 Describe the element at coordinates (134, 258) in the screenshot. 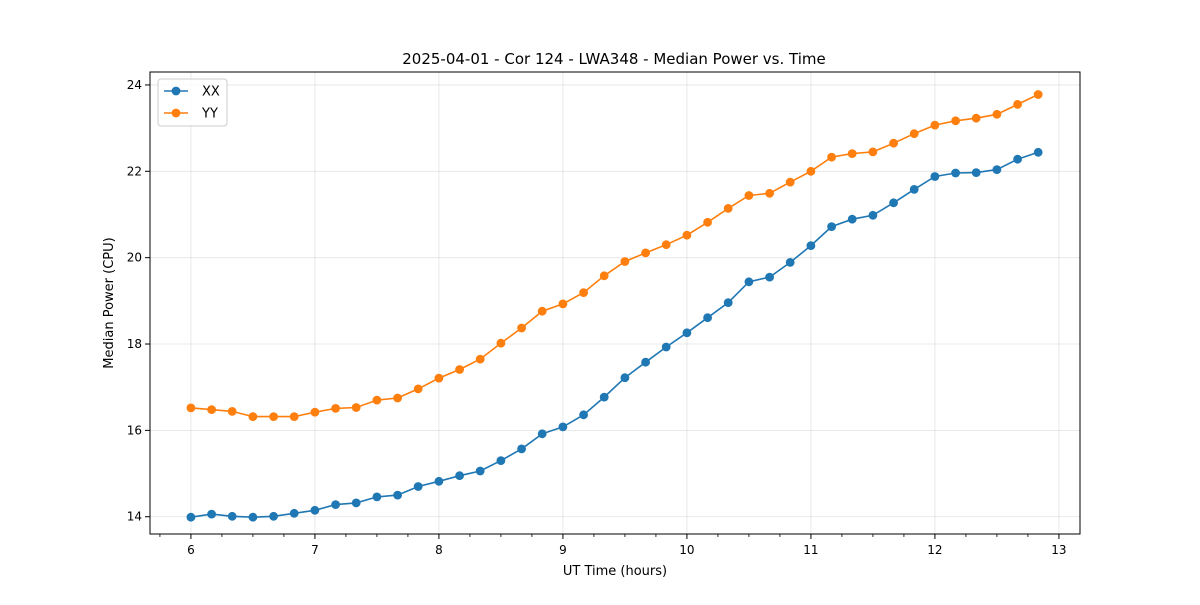

I see `y-tick-label: 20` at that location.